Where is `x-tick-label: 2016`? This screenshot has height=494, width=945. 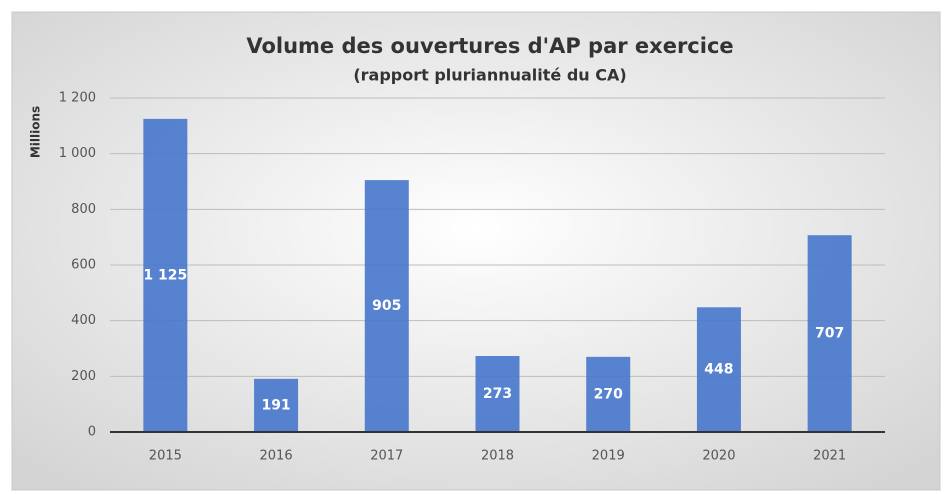
x-tick-label: 2016 is located at coordinates (276, 456).